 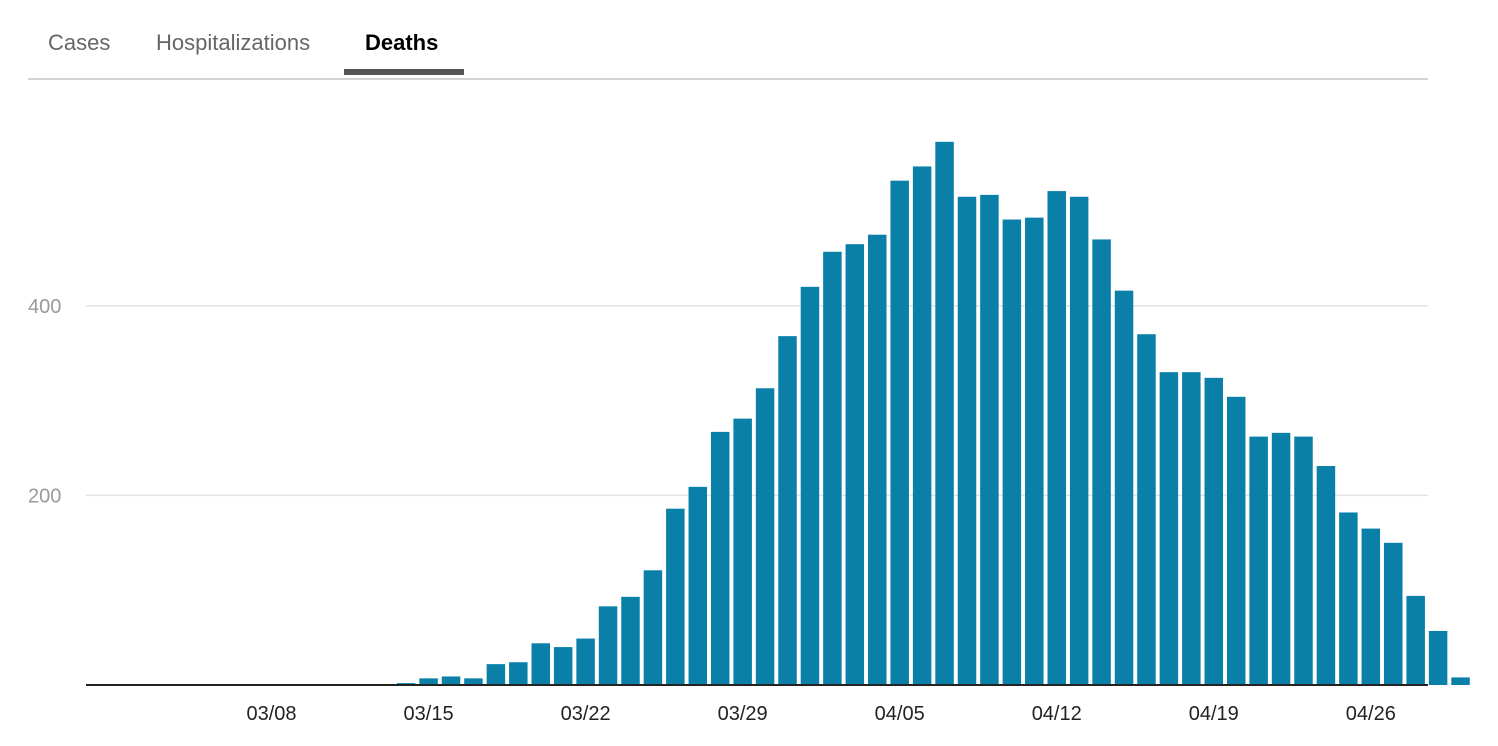 What do you see at coordinates (44, 307) in the screenshot?
I see `y-tick-label: 400` at bounding box center [44, 307].